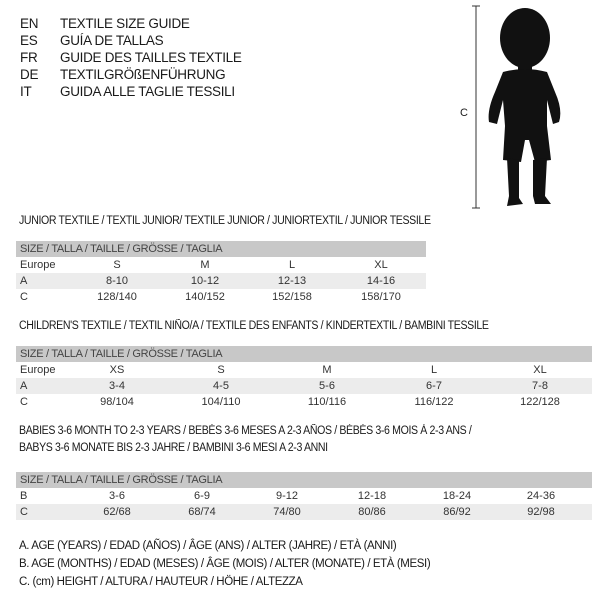 The image size is (600, 600). I want to click on table-cell: 104/110, so click(221, 402).